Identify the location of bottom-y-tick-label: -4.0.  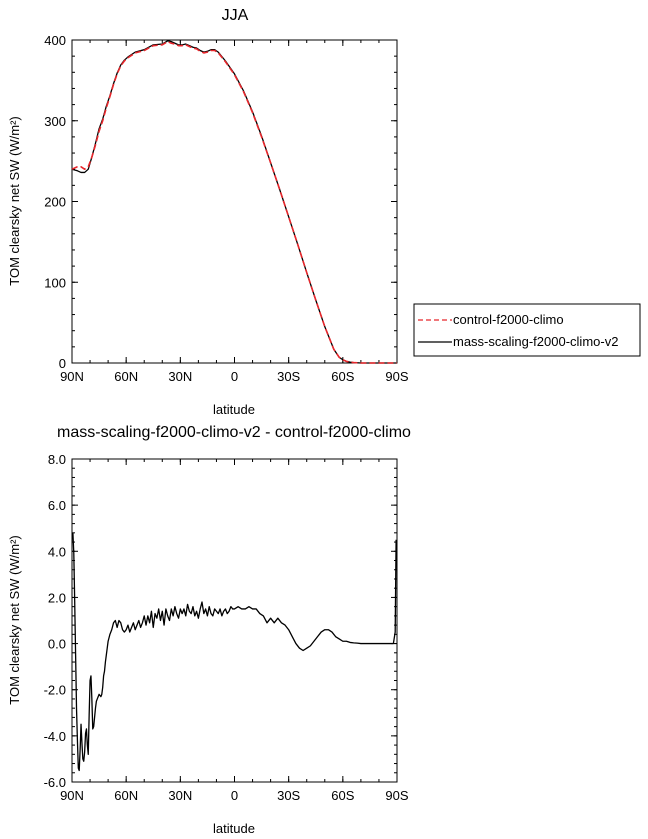
(55, 736).